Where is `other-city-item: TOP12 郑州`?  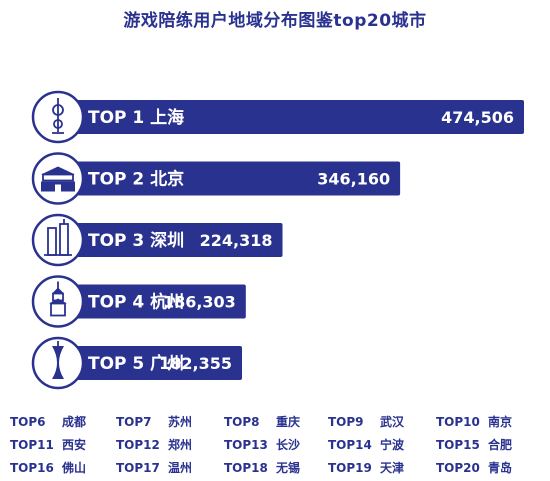
other-city-item: TOP12 郑州 is located at coordinates (170, 444).